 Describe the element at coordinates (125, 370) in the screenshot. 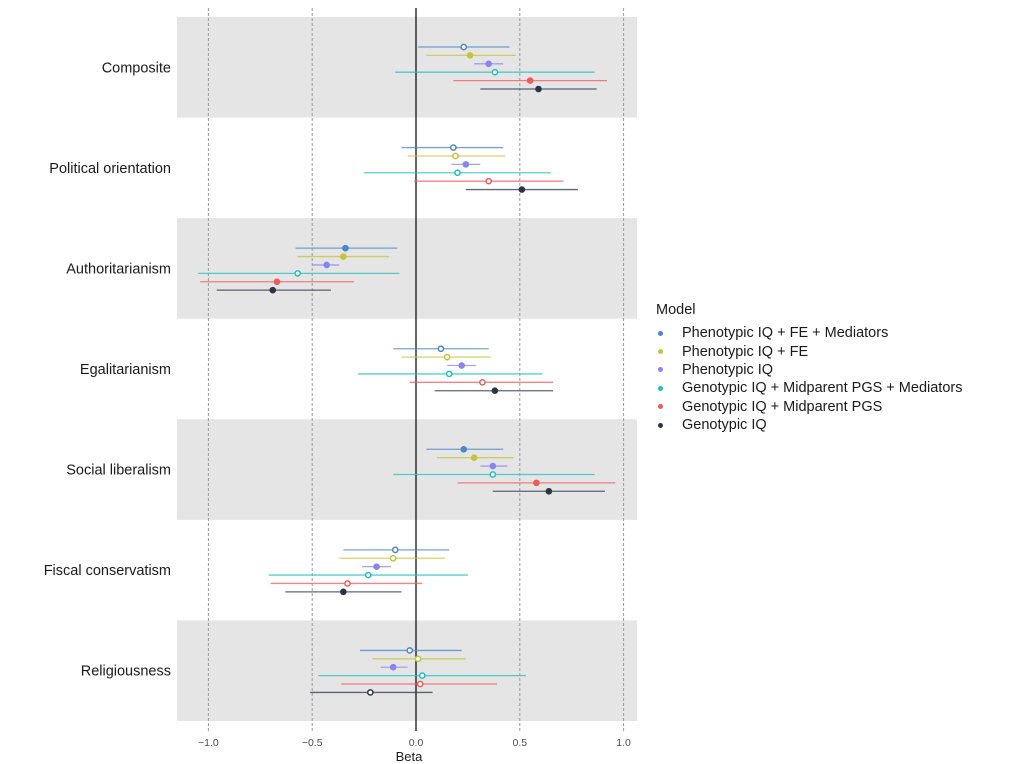

I see `category-label: Egalitarianism` at that location.